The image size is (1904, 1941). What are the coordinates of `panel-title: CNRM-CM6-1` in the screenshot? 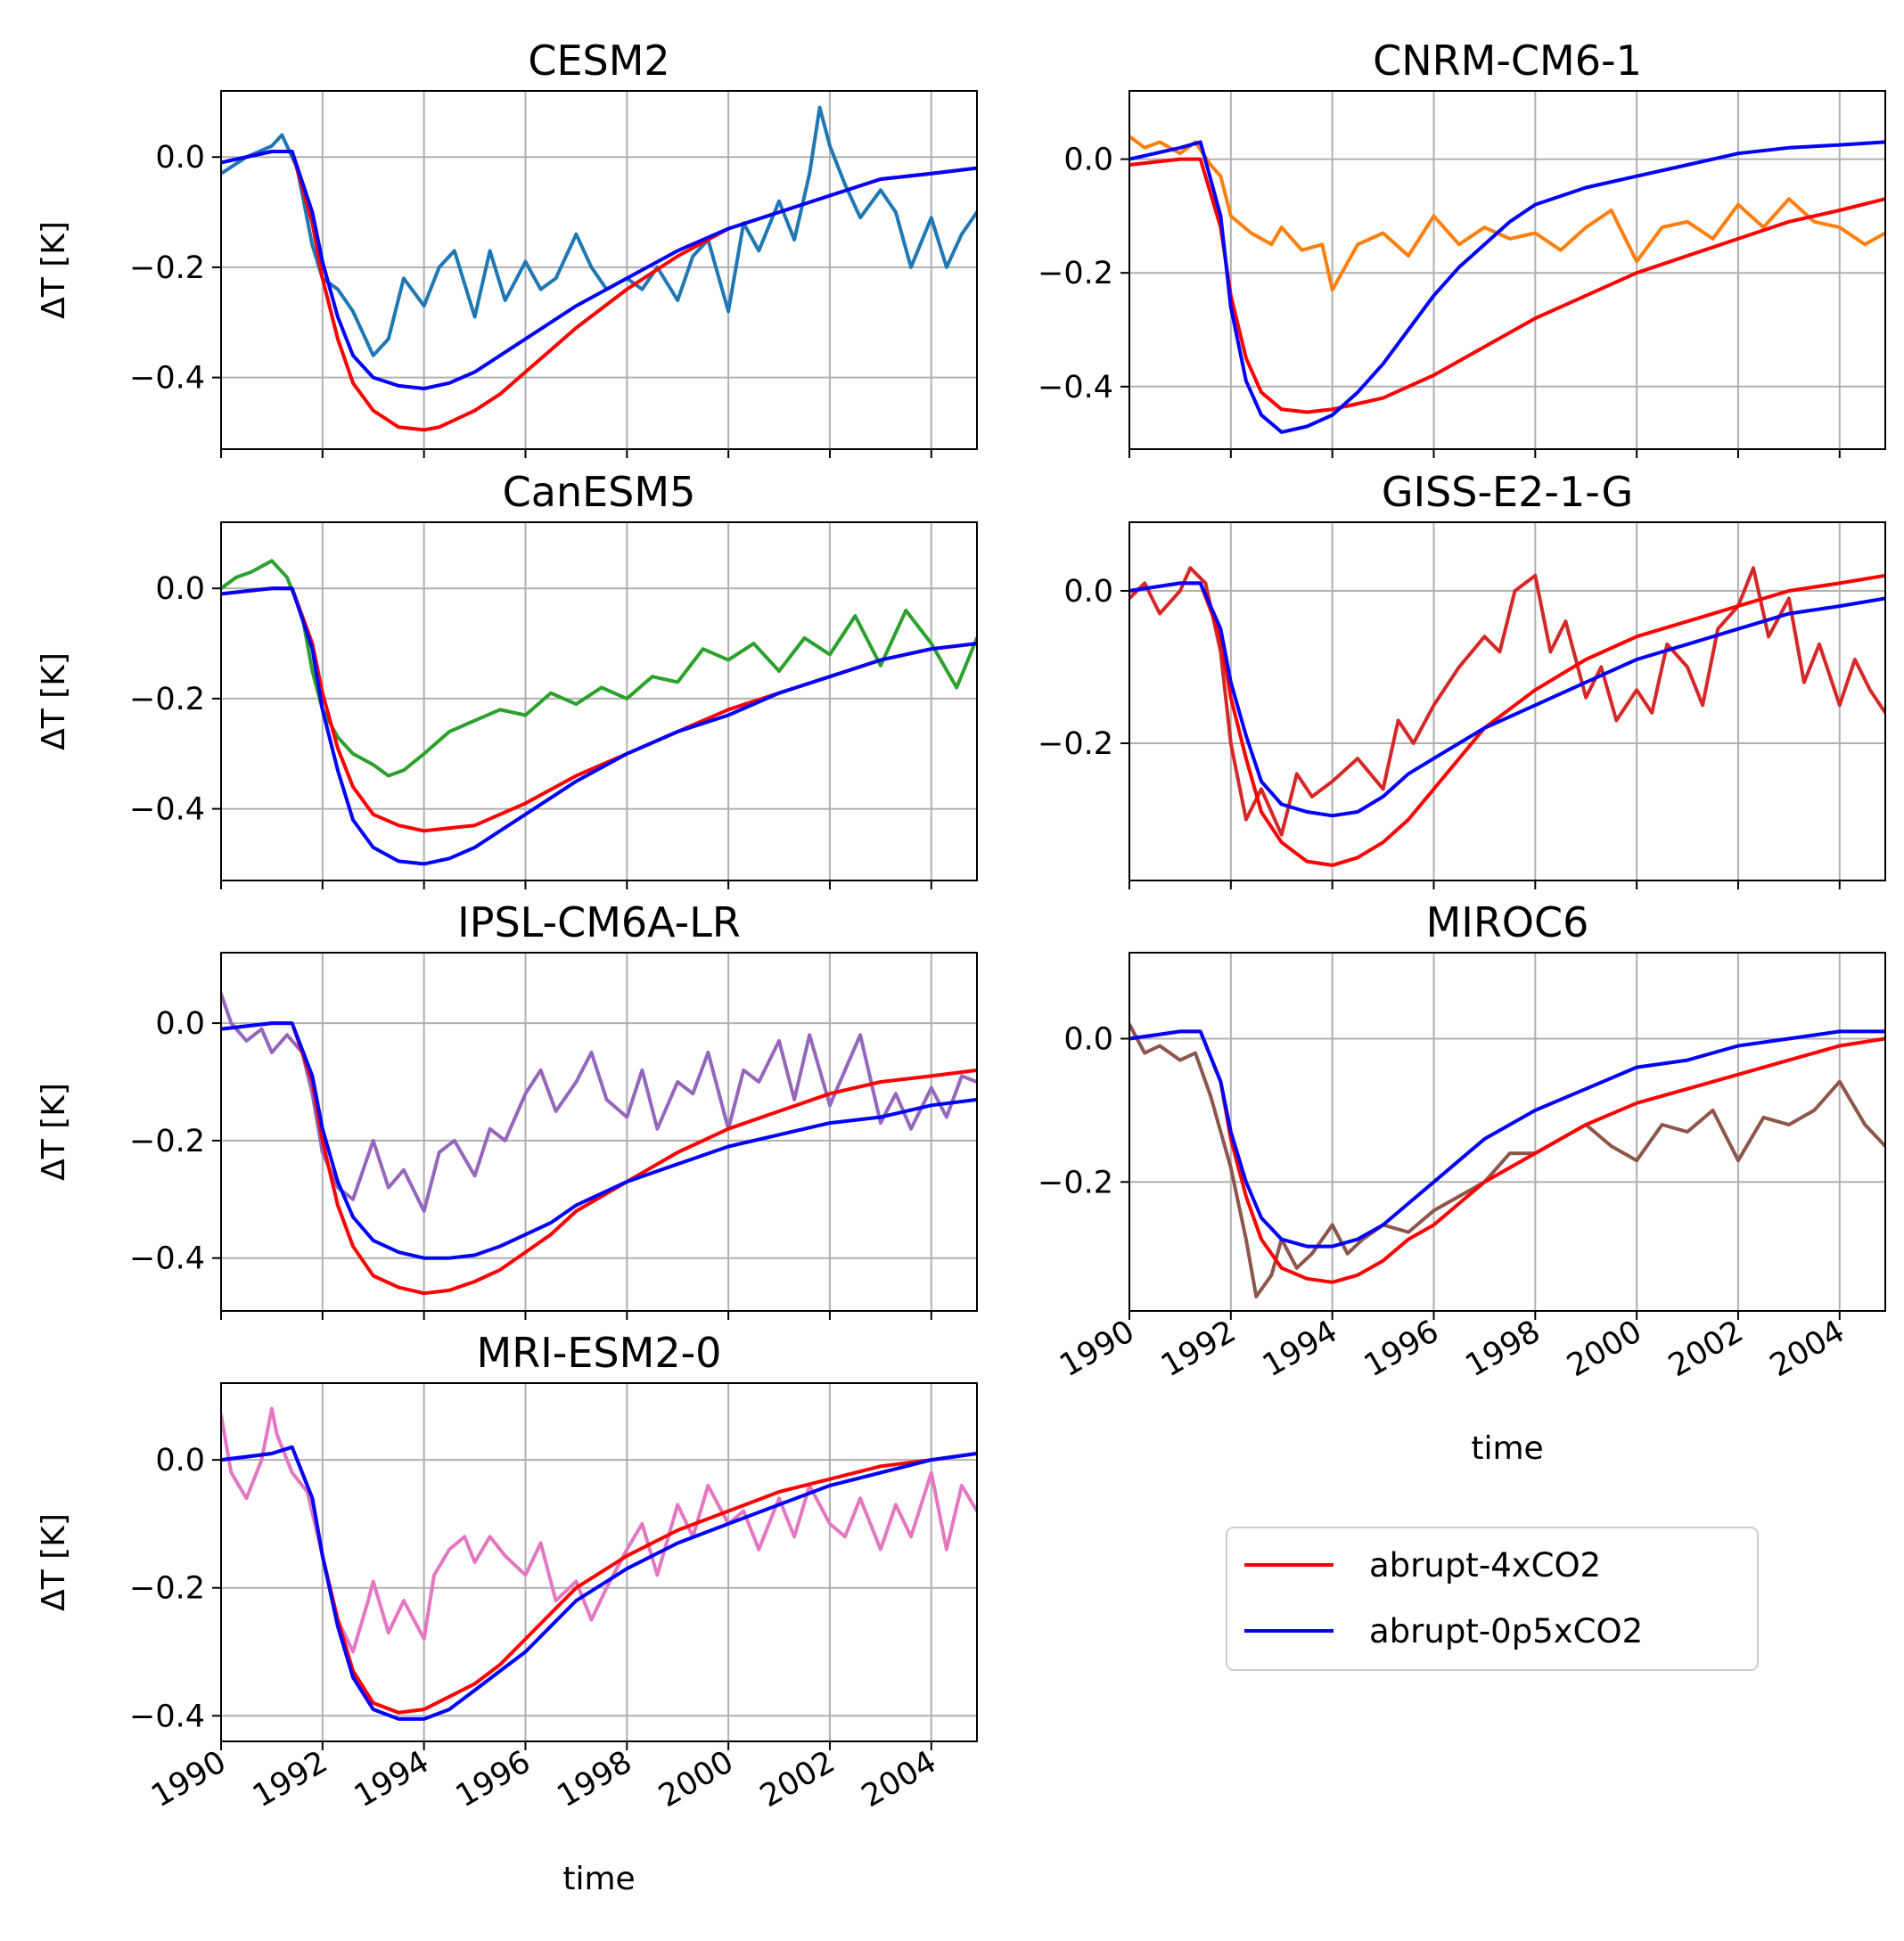 It's located at (1507, 61).